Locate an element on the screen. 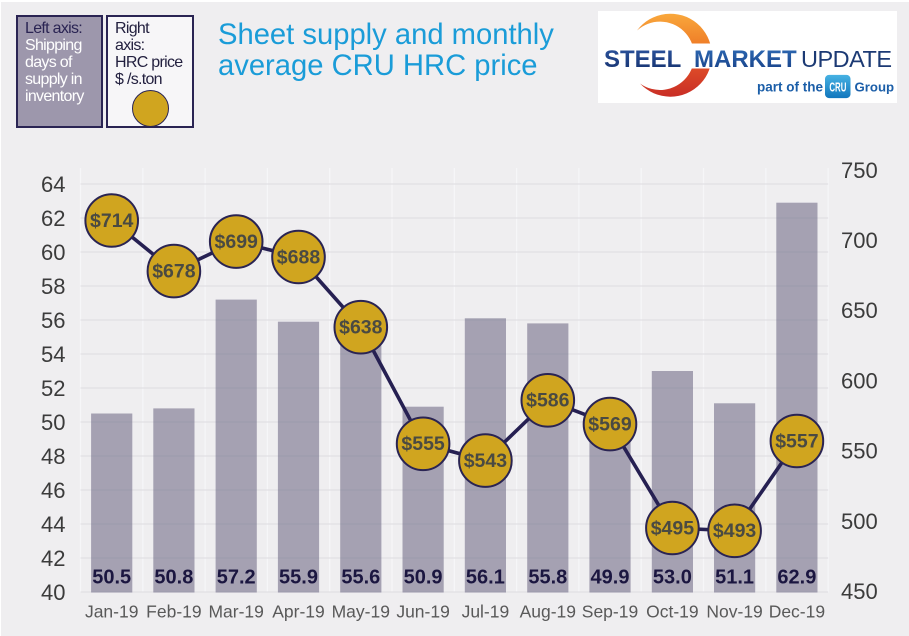 The image size is (909, 636). svg-text: Jun-19 is located at coordinates (423, 612).